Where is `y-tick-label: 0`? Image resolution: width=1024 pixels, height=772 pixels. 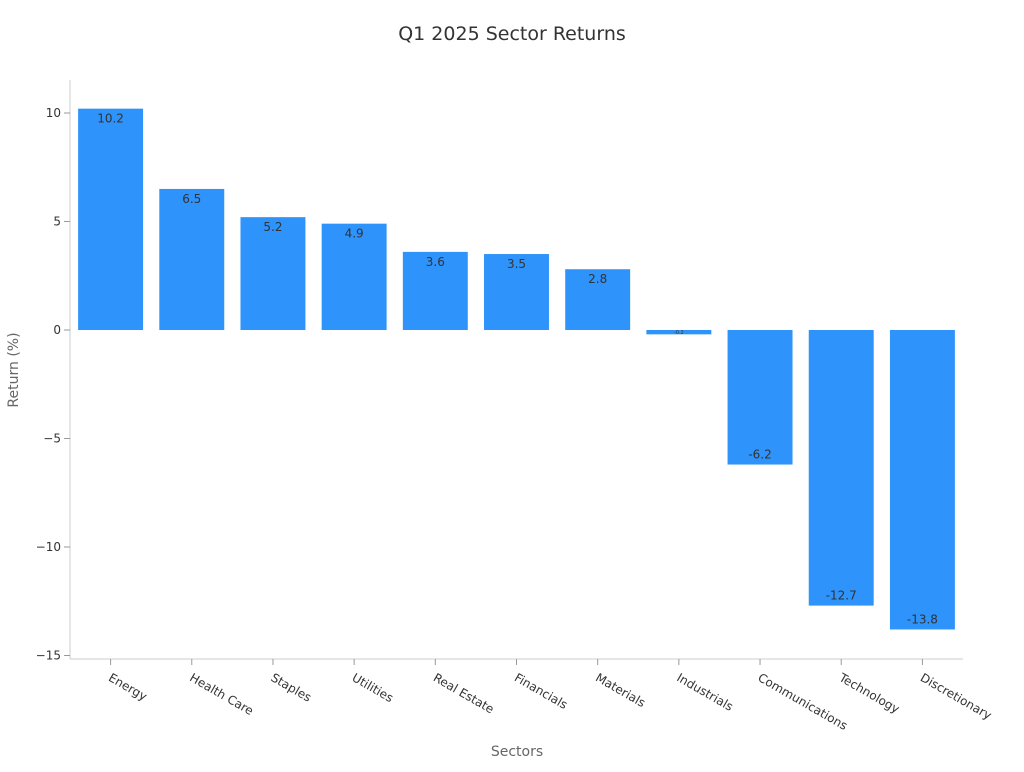
y-tick-label: 0 is located at coordinates (57, 330).